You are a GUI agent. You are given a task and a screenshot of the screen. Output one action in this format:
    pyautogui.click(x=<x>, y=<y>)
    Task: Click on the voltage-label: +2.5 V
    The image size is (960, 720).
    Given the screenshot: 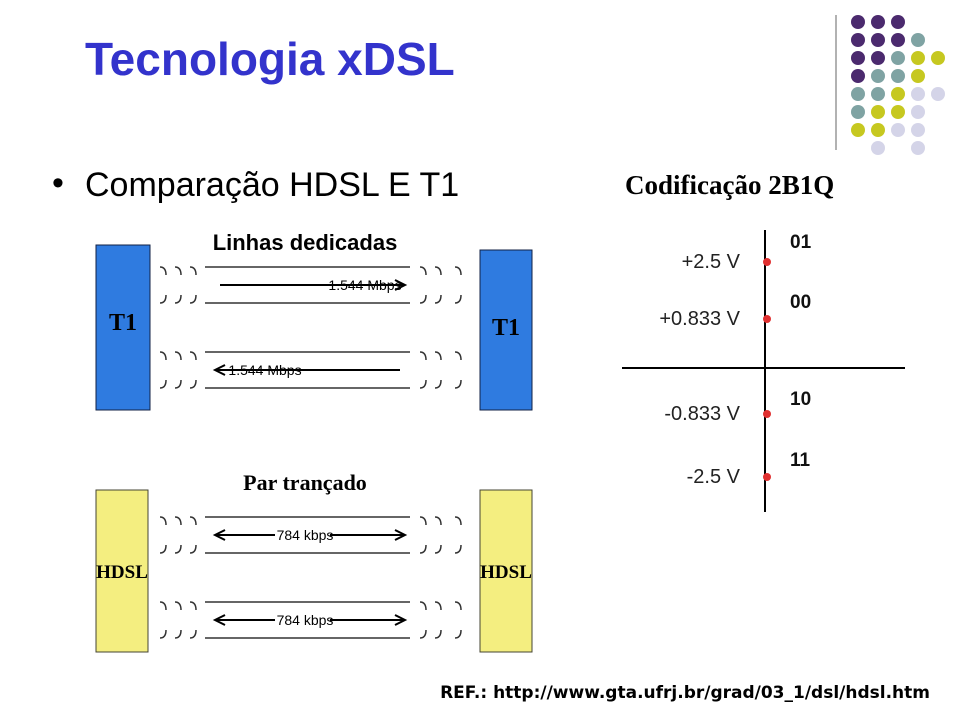 What is the action you would take?
    pyautogui.click(x=711, y=262)
    